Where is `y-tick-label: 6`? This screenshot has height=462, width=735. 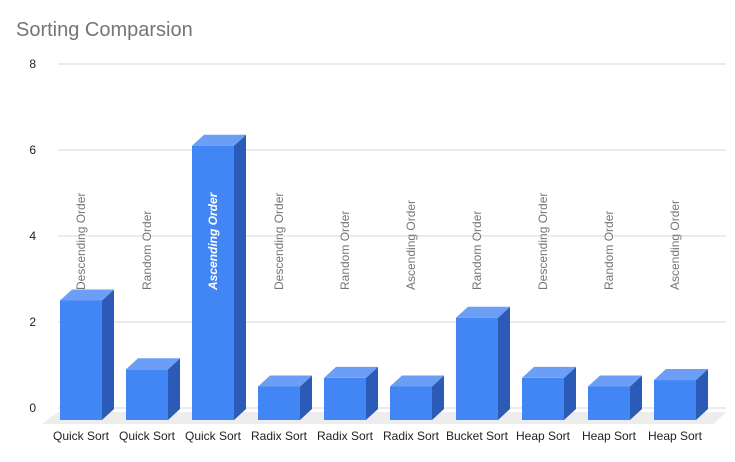
y-tick-label: 6 is located at coordinates (32, 150).